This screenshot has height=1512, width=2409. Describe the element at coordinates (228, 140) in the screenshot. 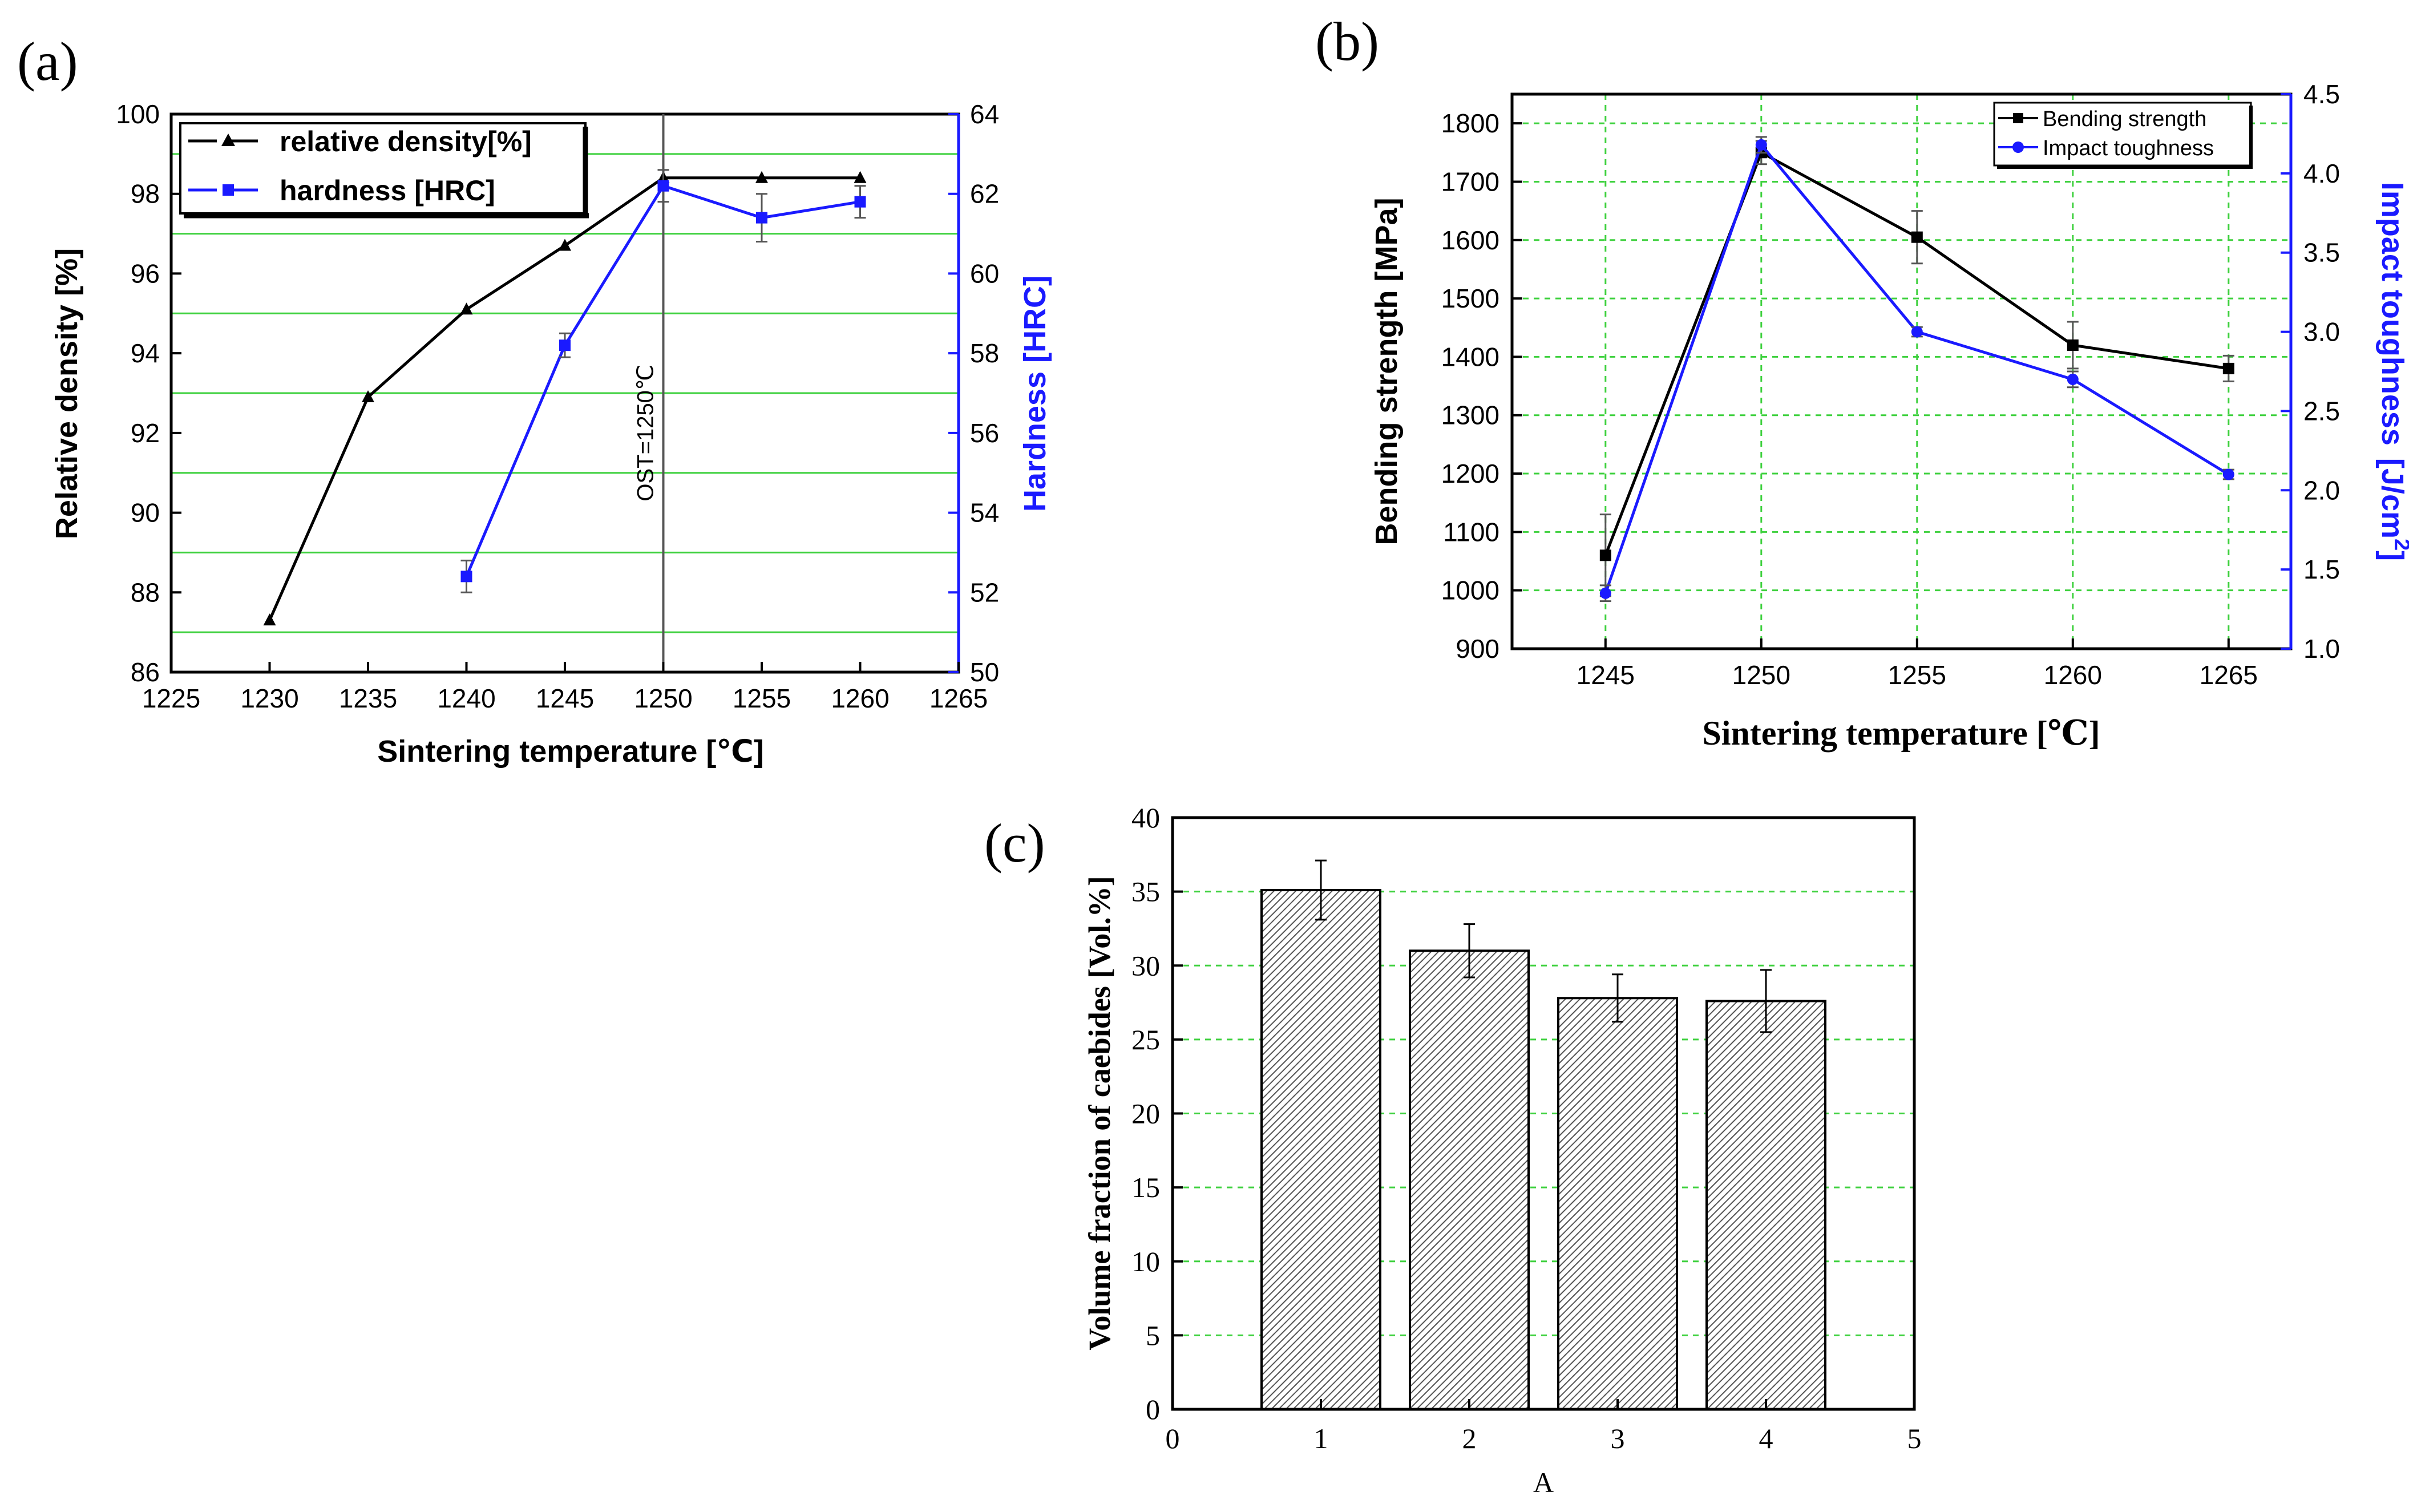

I see `legend-triangle-marker` at that location.